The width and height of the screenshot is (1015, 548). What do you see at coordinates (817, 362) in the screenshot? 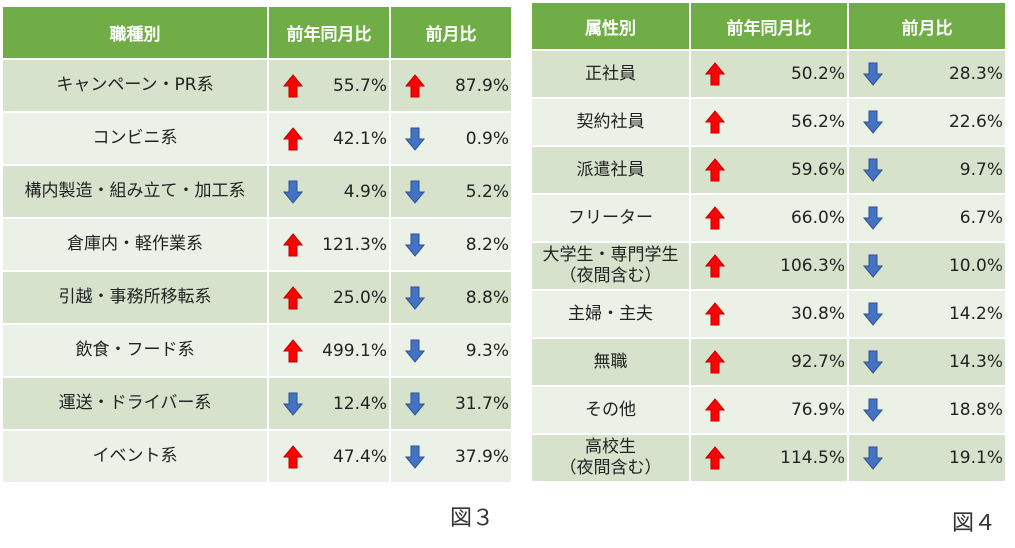
I see `yoy-value: 92.7%` at bounding box center [817, 362].